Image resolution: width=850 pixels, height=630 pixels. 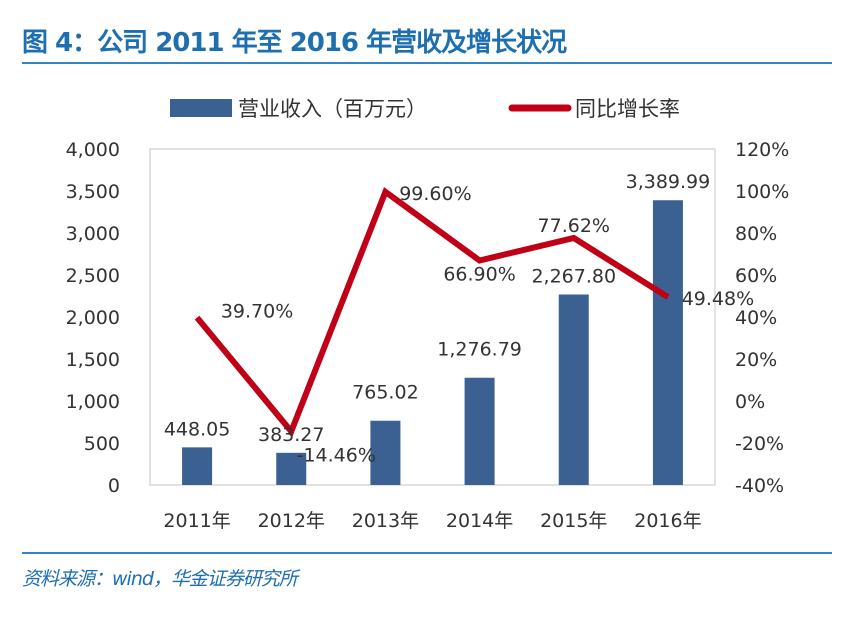 What do you see at coordinates (479, 275) in the screenshot?
I see `line-data-label: 66.90%` at bounding box center [479, 275].